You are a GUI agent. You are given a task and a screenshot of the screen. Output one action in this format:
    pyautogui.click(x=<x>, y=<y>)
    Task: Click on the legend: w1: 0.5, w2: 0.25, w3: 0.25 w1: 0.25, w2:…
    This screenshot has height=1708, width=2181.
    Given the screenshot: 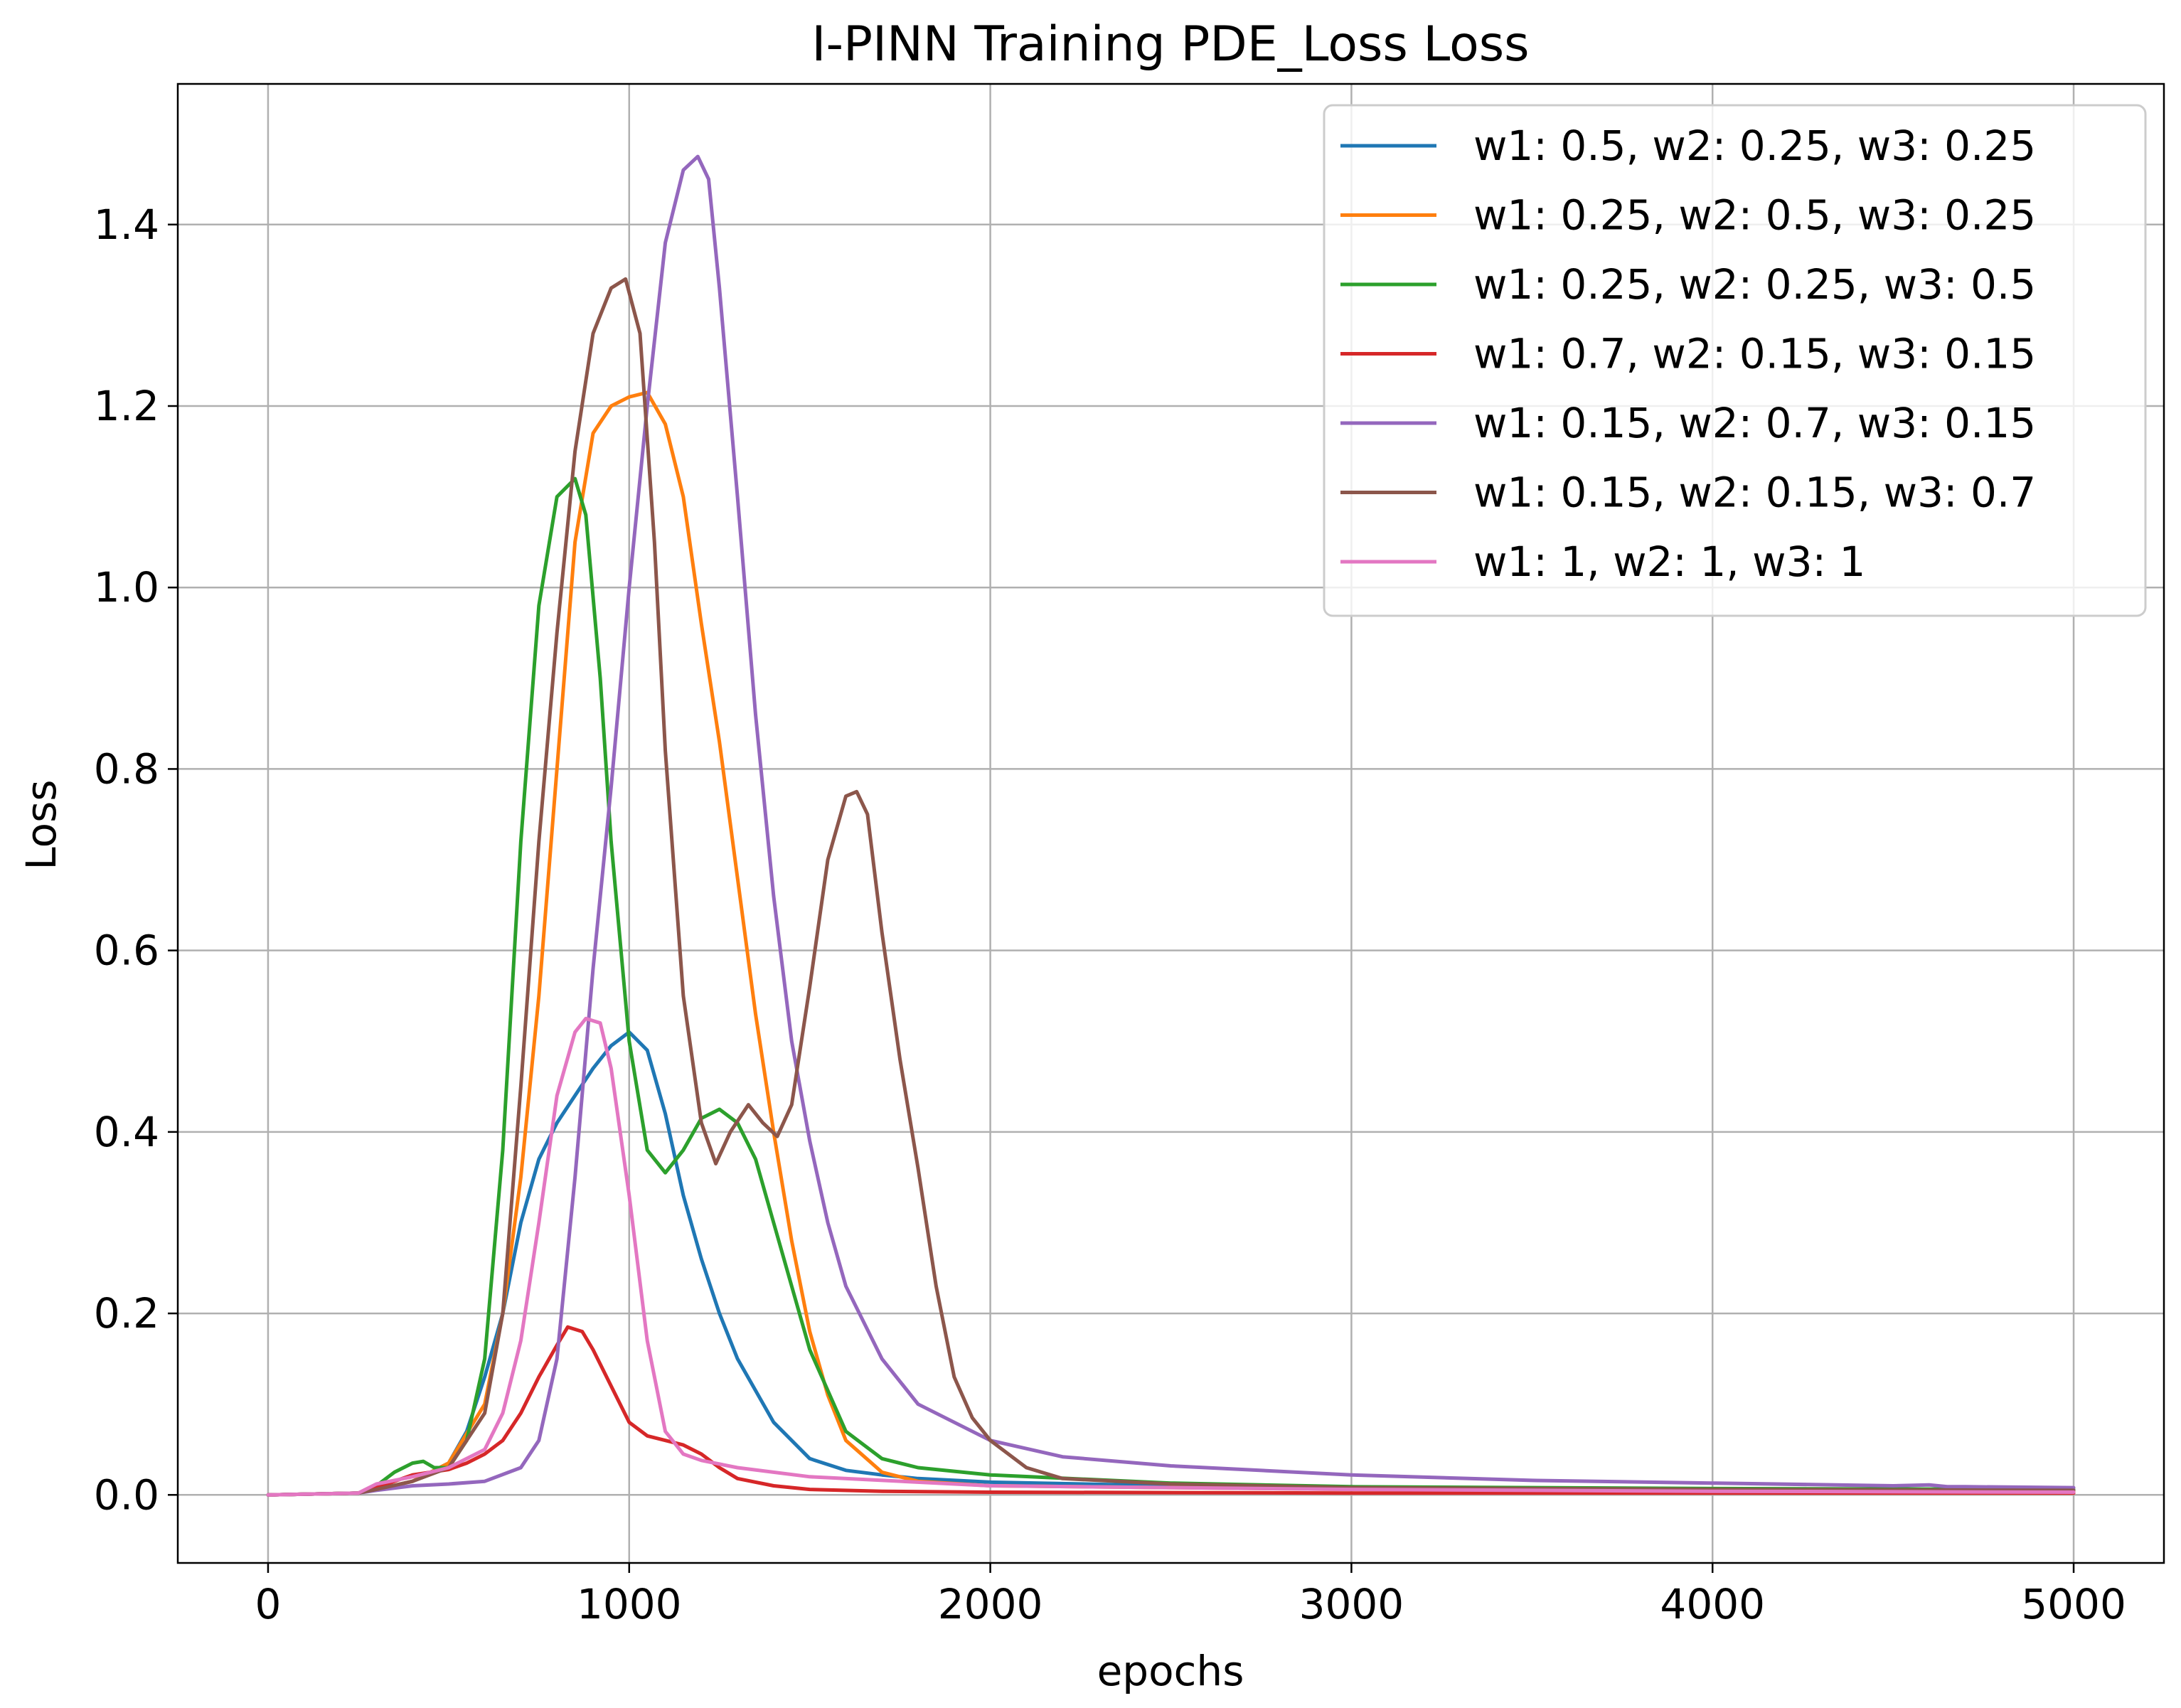 What is the action you would take?
    pyautogui.click(x=1735, y=360)
    